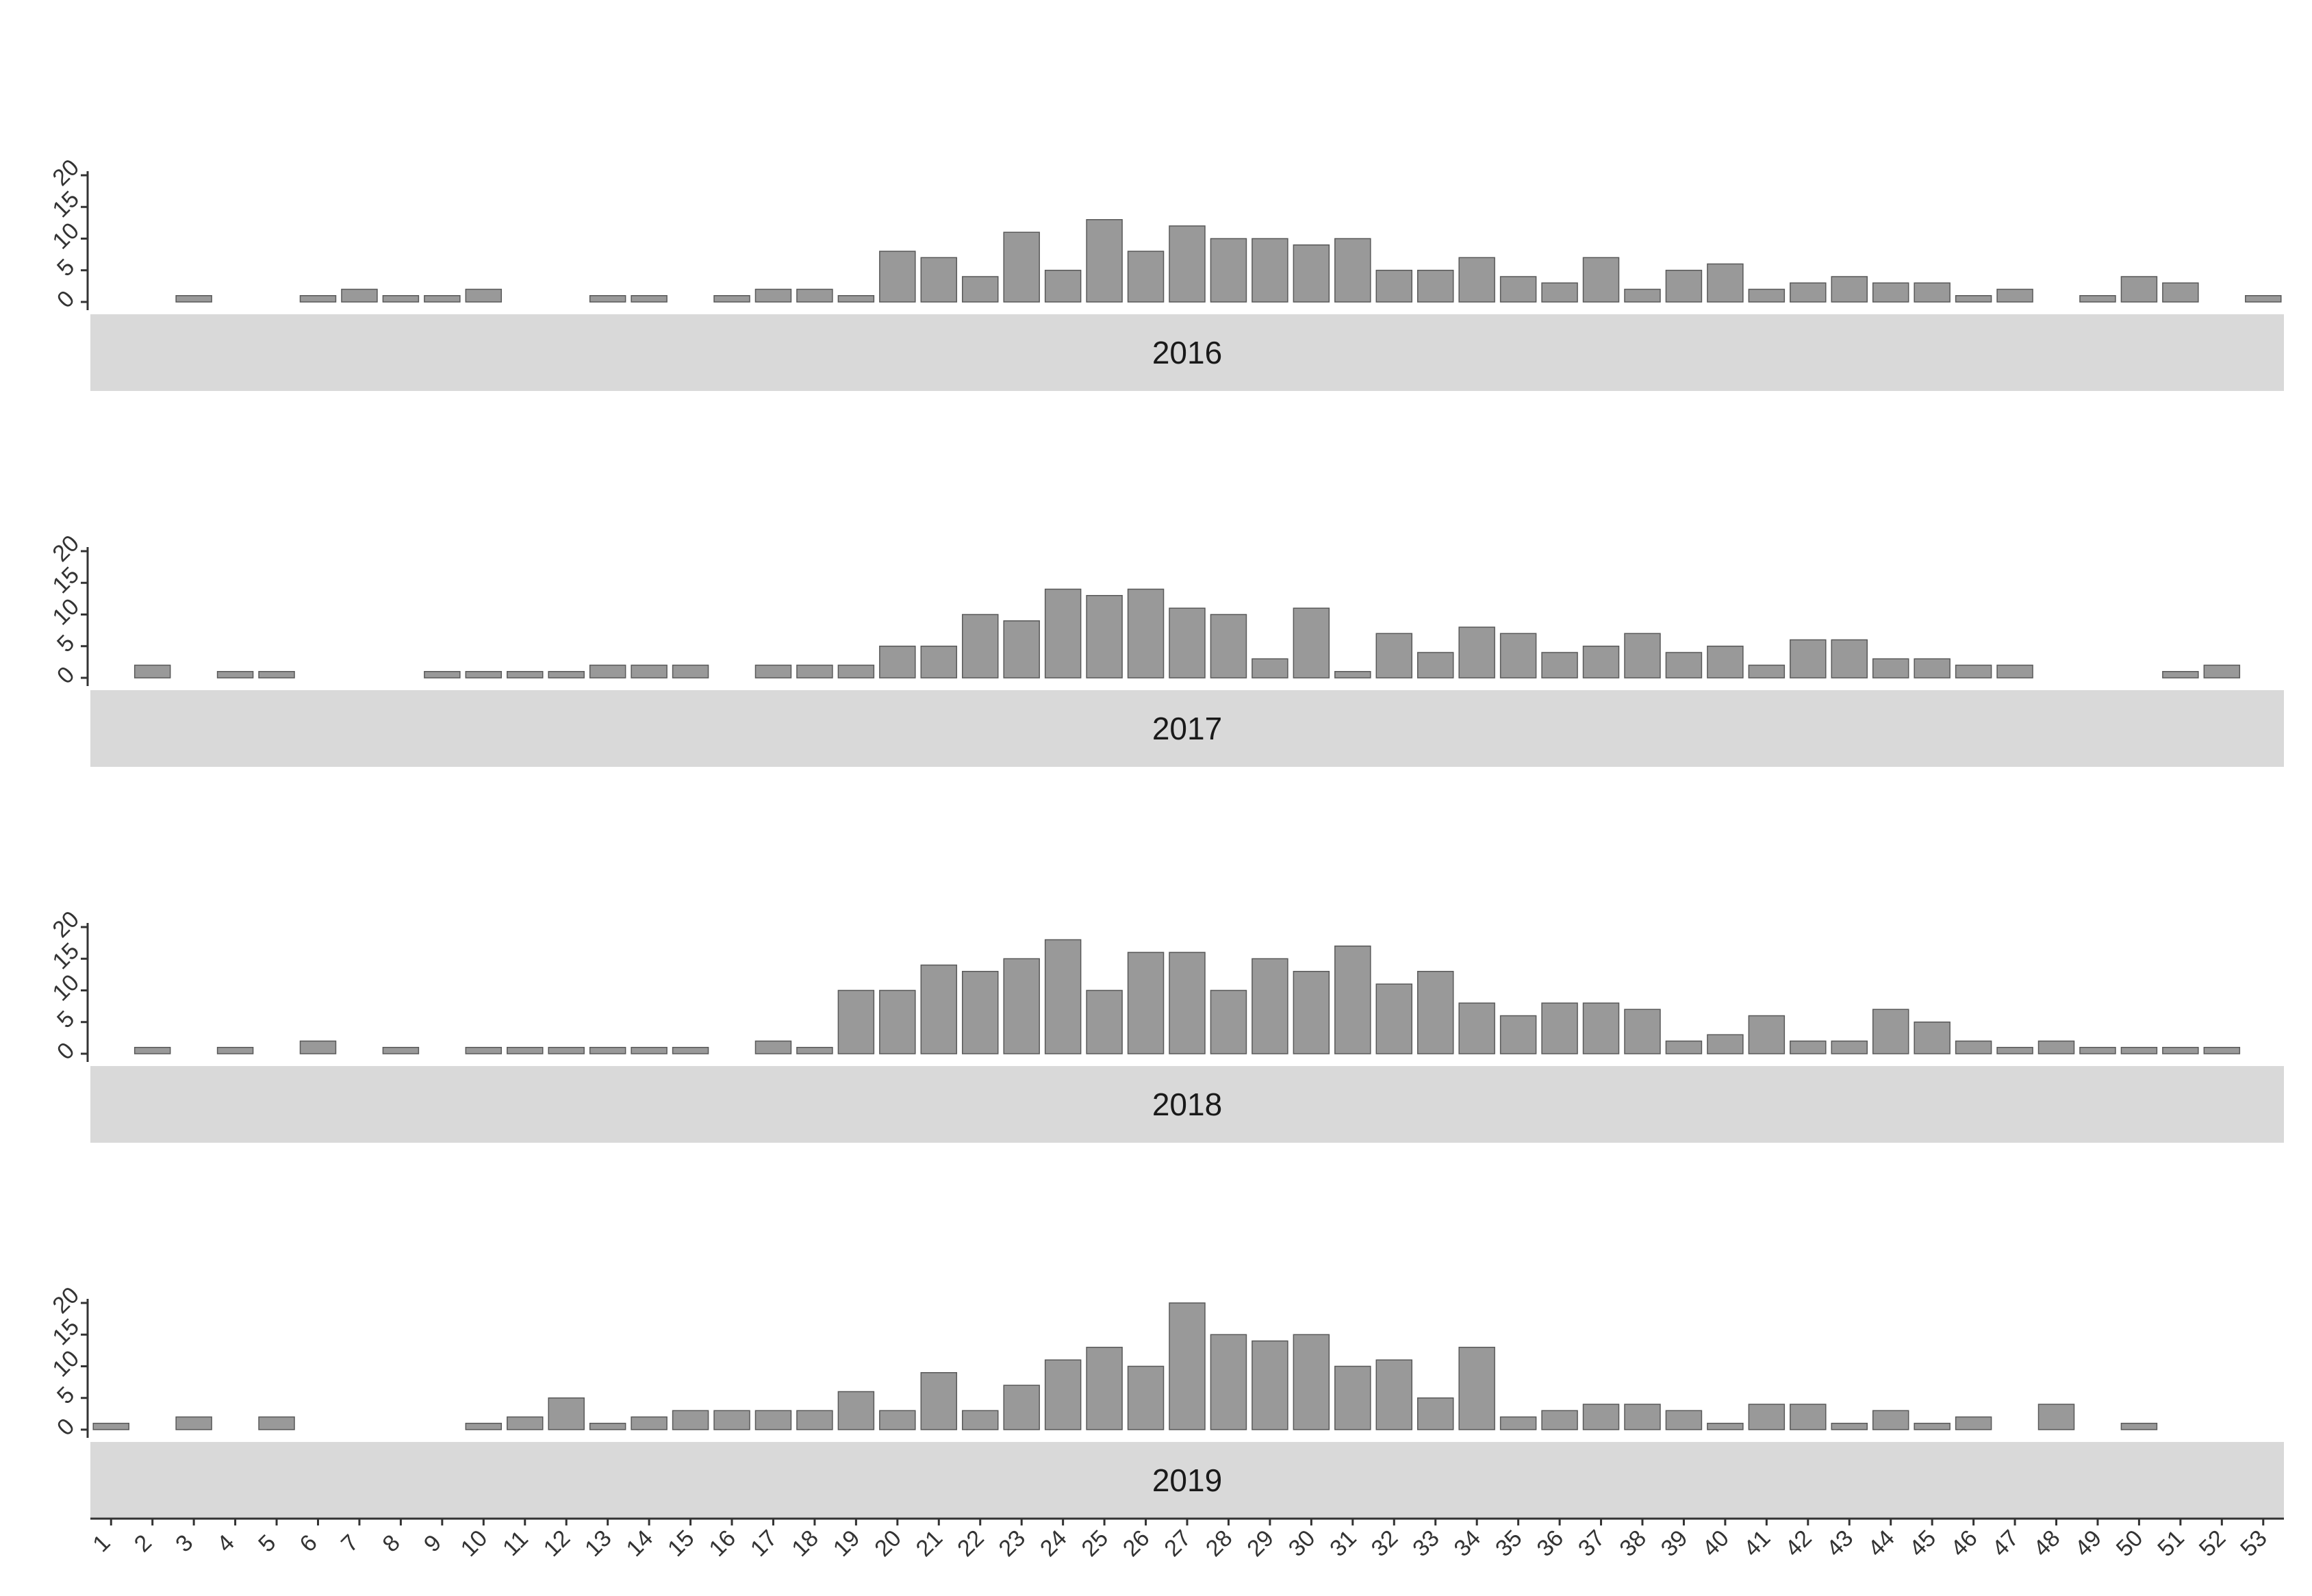 This screenshot has width=2312, height=1596. I want to click on x-tick-label: 41, so click(1757, 1543).